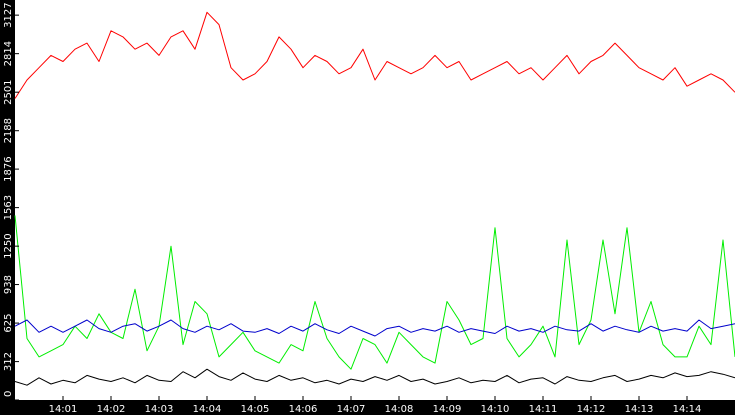  What do you see at coordinates (8, 361) in the screenshot?
I see `y-tick-label: 312` at bounding box center [8, 361].